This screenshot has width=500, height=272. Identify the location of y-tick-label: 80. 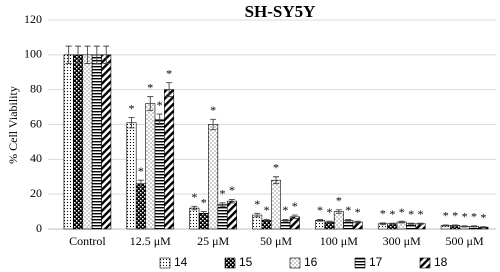
(36, 88).